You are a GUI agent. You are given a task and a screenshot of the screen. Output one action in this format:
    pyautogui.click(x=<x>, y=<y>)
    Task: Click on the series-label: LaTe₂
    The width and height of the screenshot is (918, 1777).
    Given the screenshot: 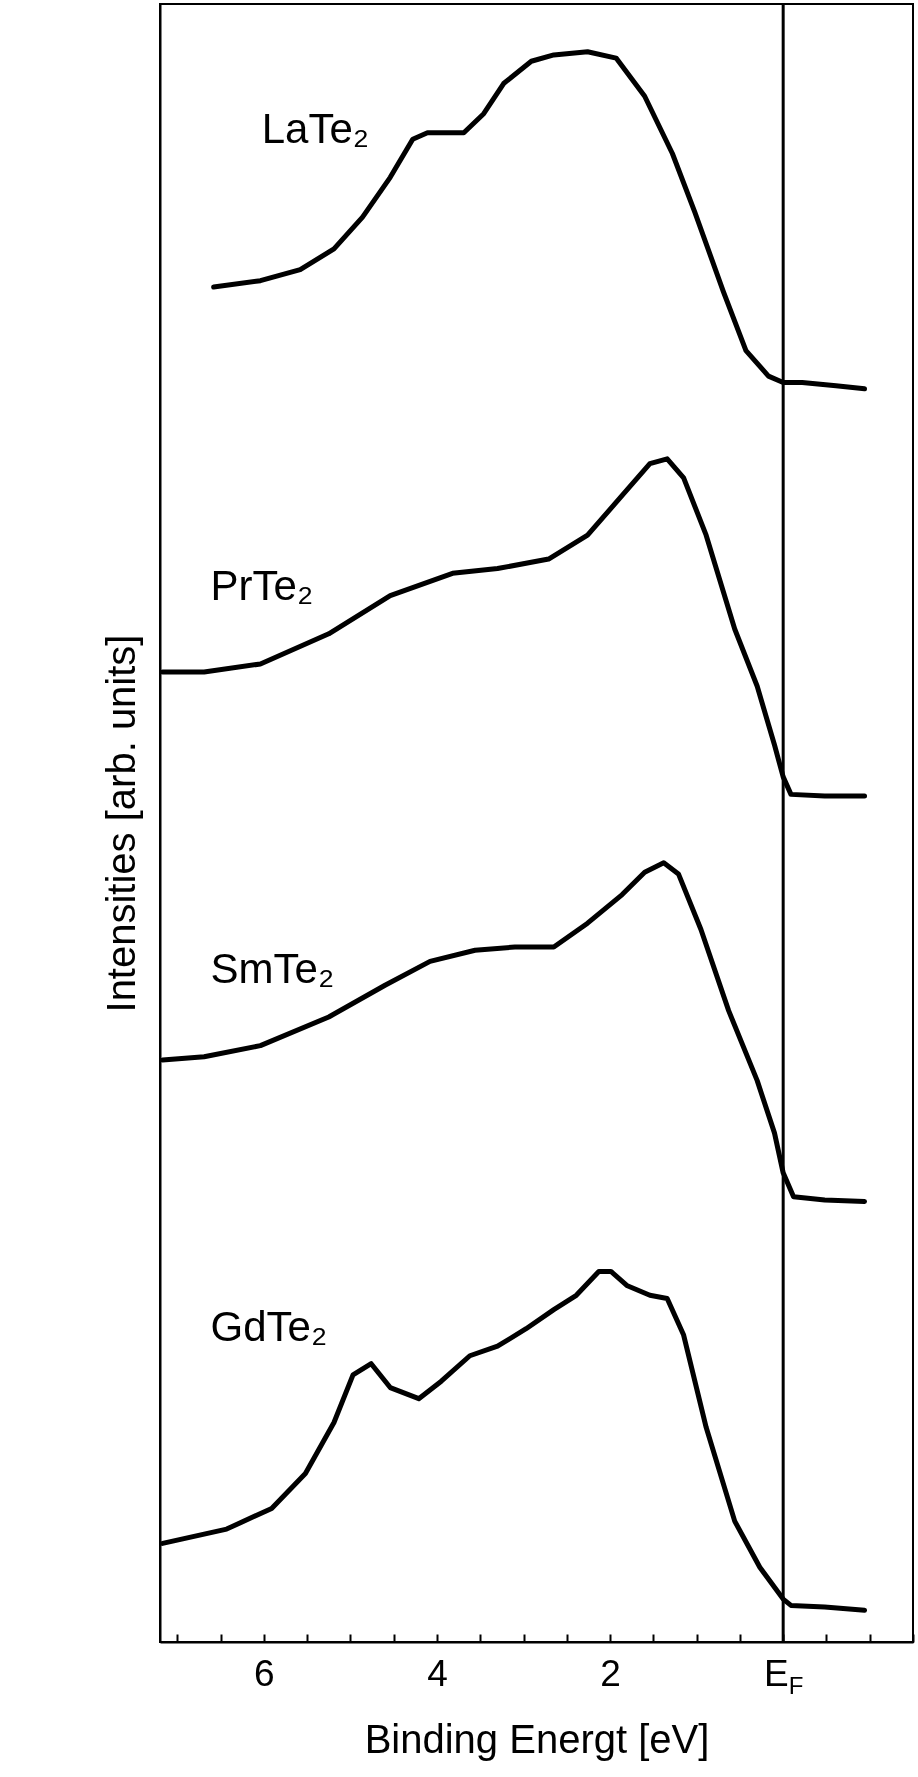 What is the action you would take?
    pyautogui.click(x=315, y=129)
    